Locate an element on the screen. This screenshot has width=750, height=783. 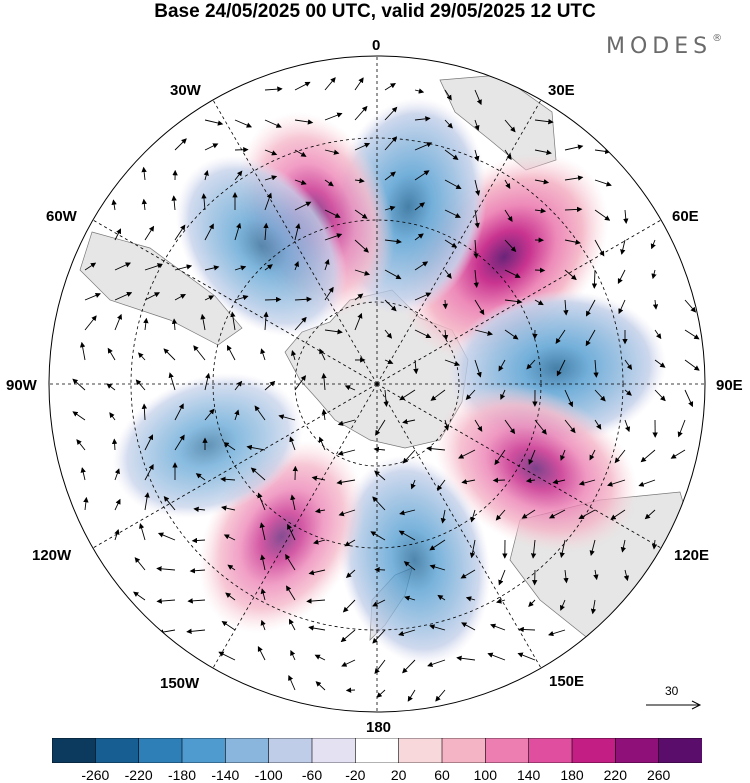
label-180: 180 is located at coordinates (379, 727).